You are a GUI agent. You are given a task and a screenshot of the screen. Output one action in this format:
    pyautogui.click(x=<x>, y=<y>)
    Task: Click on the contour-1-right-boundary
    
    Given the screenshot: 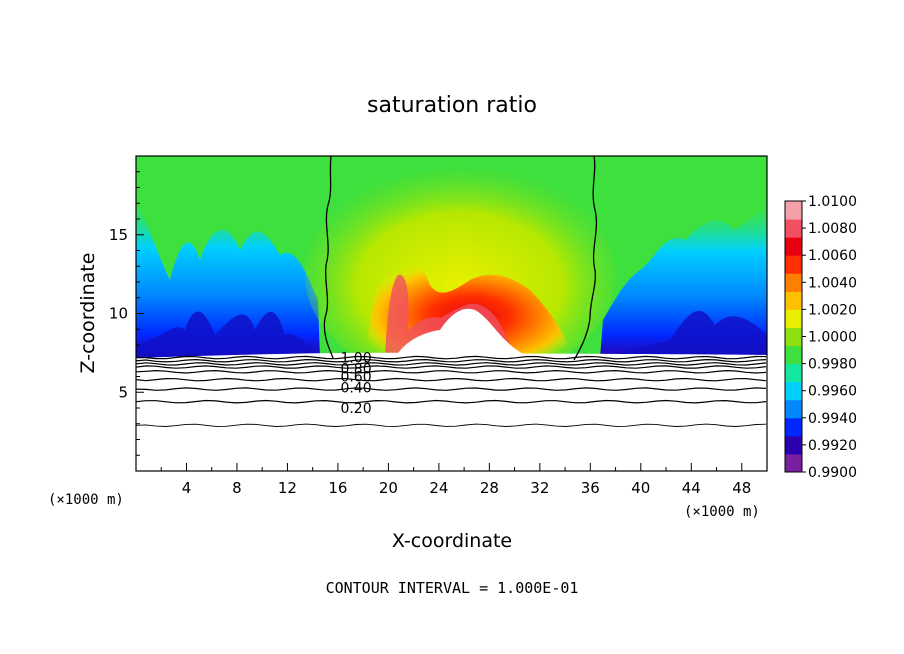 What is the action you would take?
    pyautogui.click(x=585, y=258)
    